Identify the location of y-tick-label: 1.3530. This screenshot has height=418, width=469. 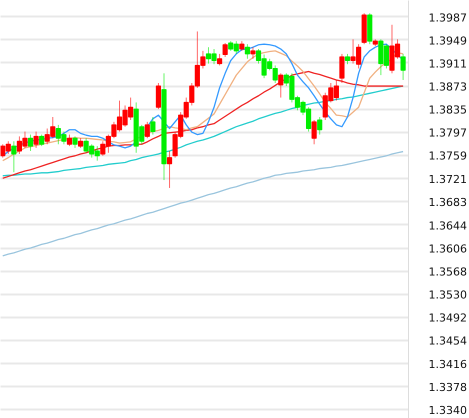
(447, 295).